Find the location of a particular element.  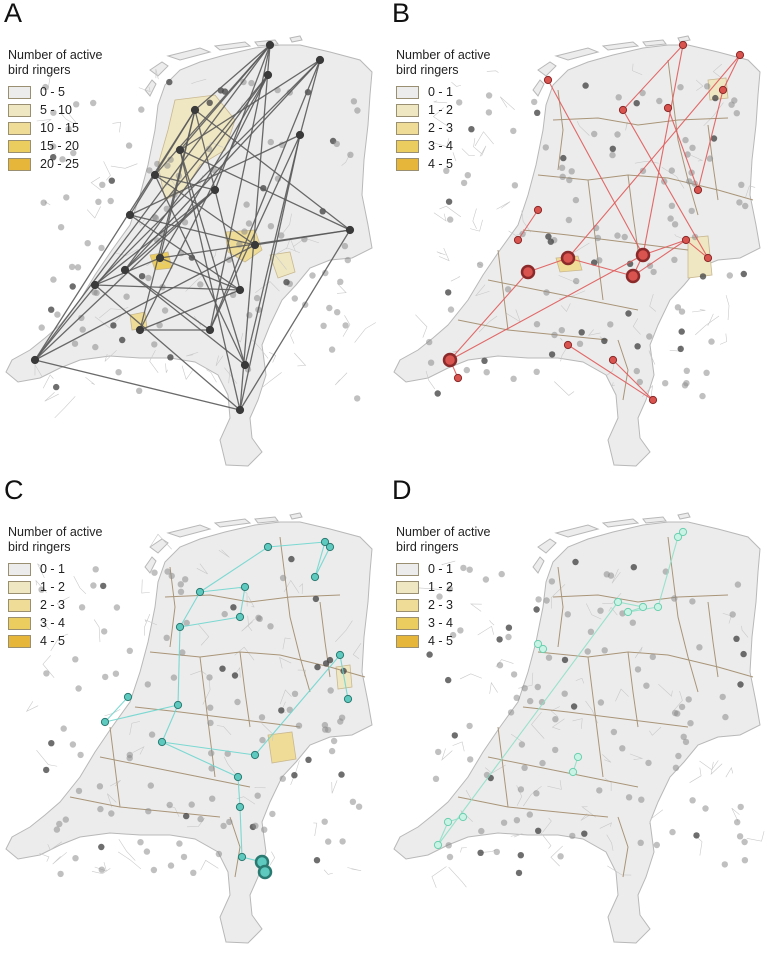

legend-item: 2 - 3 is located at coordinates (443, 605).